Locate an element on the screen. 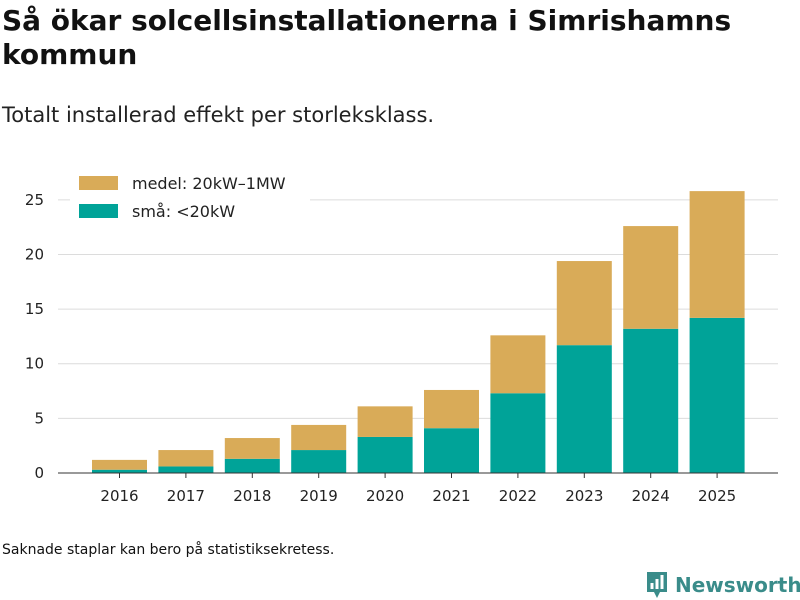 The image size is (800, 600). bar-small-2021 is located at coordinates (451, 450).